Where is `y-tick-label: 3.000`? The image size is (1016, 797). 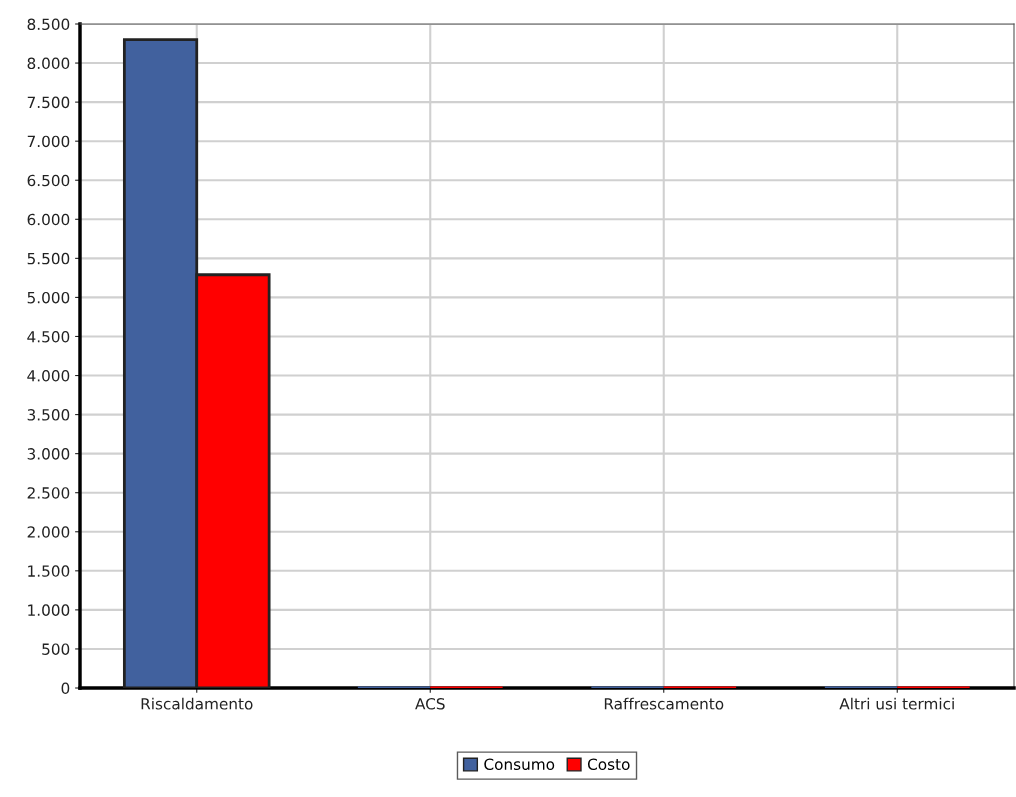
y-tick-label: 3.000 is located at coordinates (48, 454).